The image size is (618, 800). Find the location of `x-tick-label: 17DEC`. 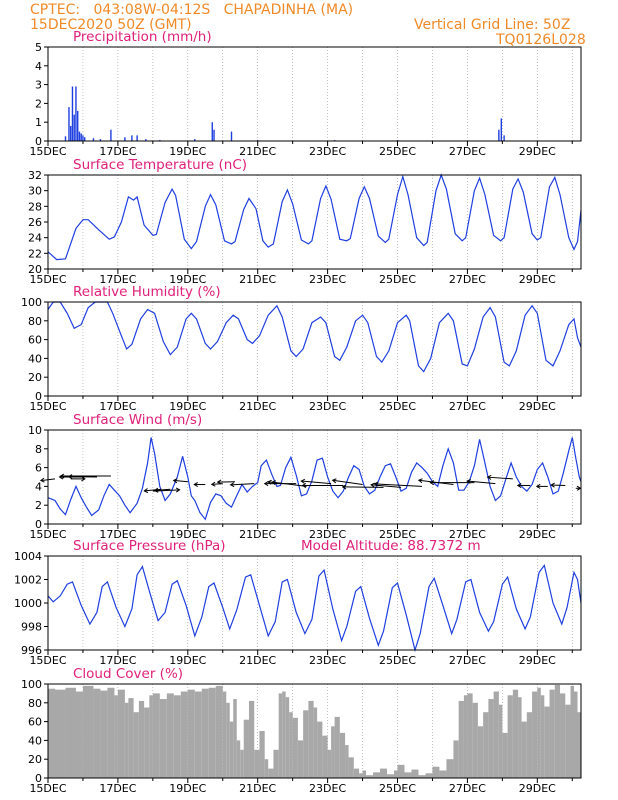

x-tick-label: 17DEC is located at coordinates (117, 788).